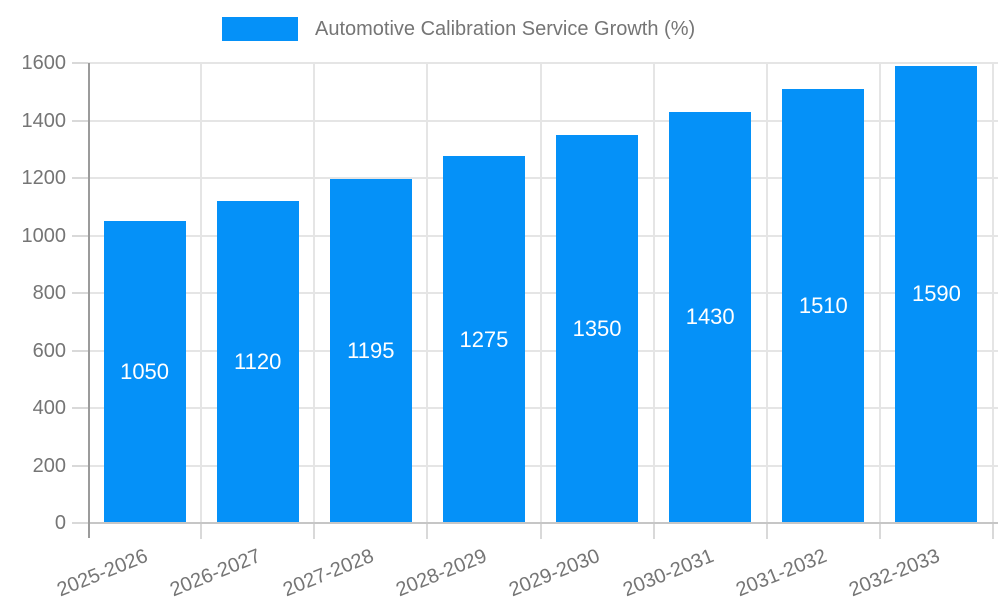 Image resolution: width=1000 pixels, height=600 pixels. Describe the element at coordinates (49, 465) in the screenshot. I see `y-axis-tick-label: 200` at that location.